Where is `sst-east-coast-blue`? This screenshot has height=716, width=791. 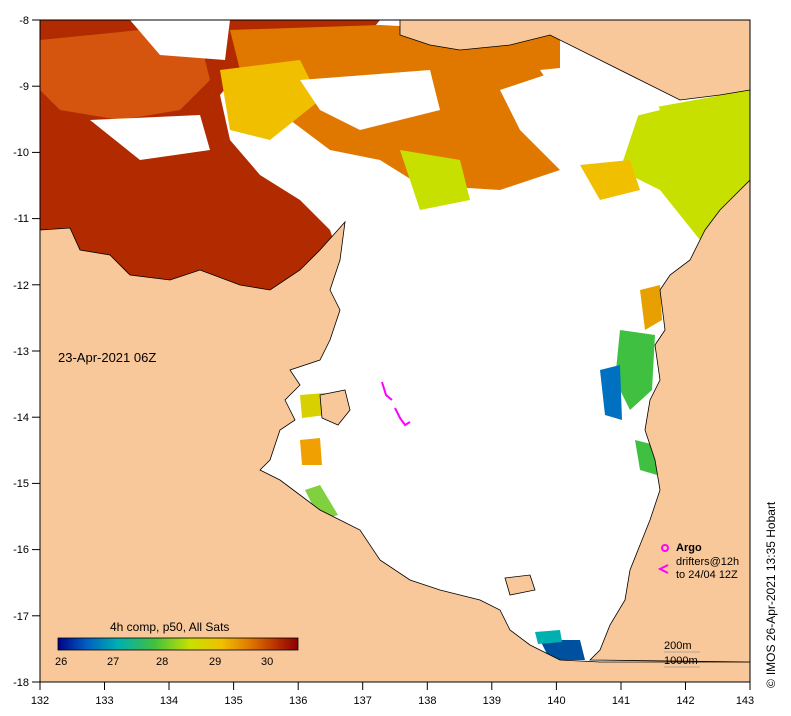
sst-east-coast-blue is located at coordinates (611, 392).